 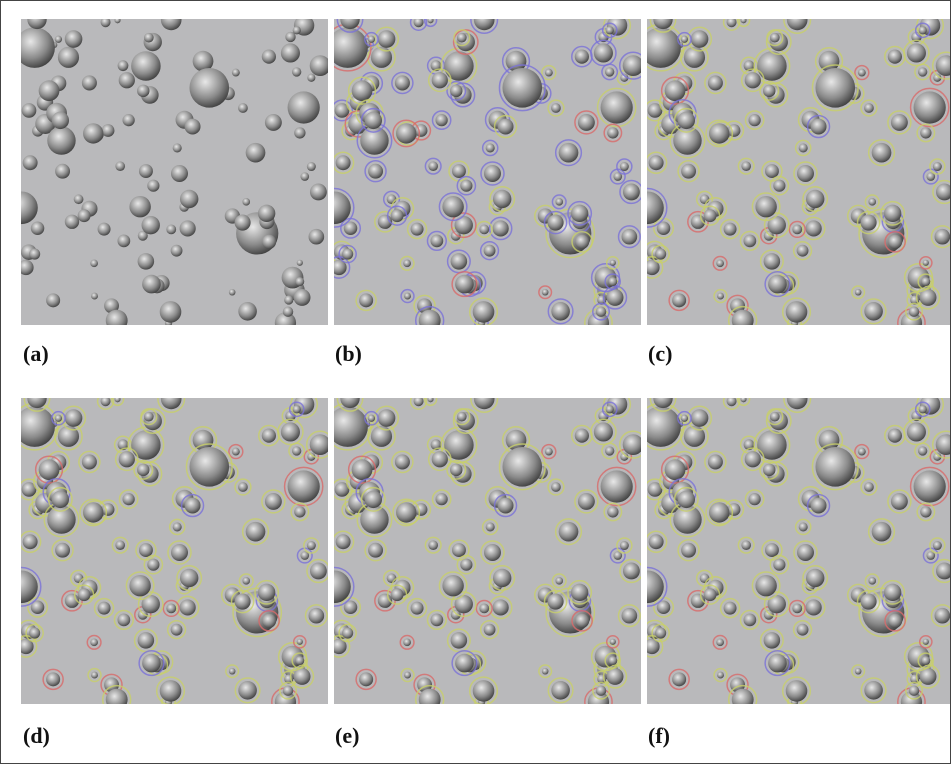 I want to click on panel-label: (f), so click(x=659, y=735).